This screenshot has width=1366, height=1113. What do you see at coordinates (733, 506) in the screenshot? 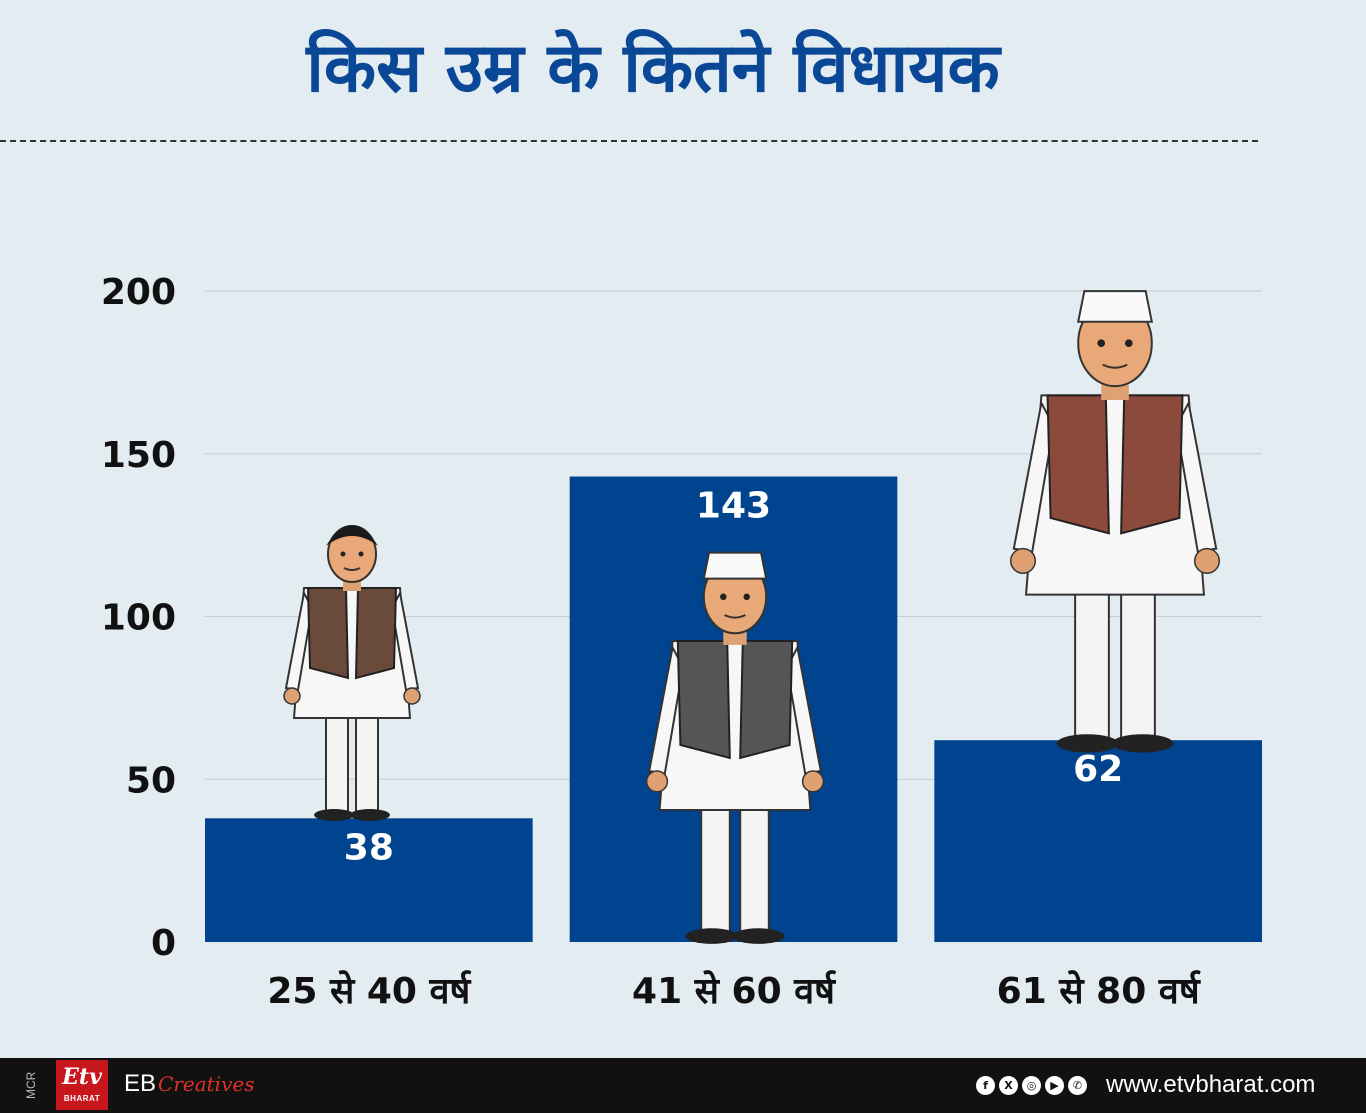
I see `bar-value-label: 143` at bounding box center [733, 506].